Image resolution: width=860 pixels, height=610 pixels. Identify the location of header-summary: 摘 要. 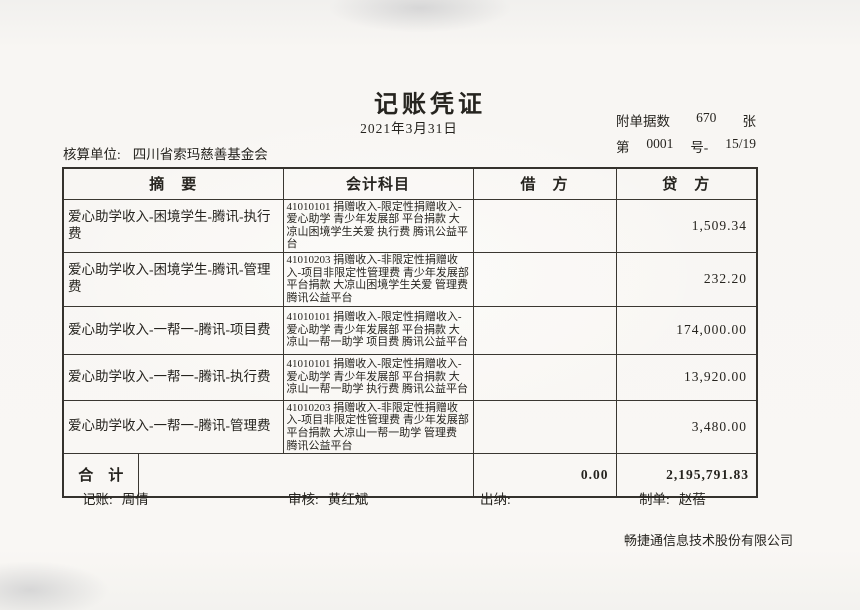
(173, 183).